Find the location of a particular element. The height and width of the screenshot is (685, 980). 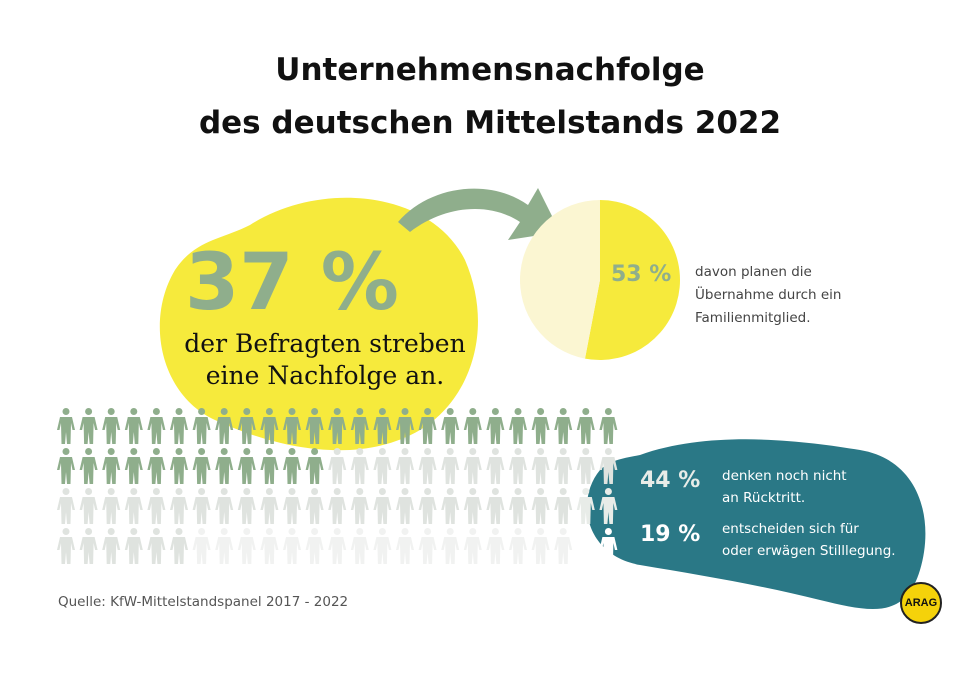

pie-caption-3: Familienmitglied. is located at coordinates (753, 318).